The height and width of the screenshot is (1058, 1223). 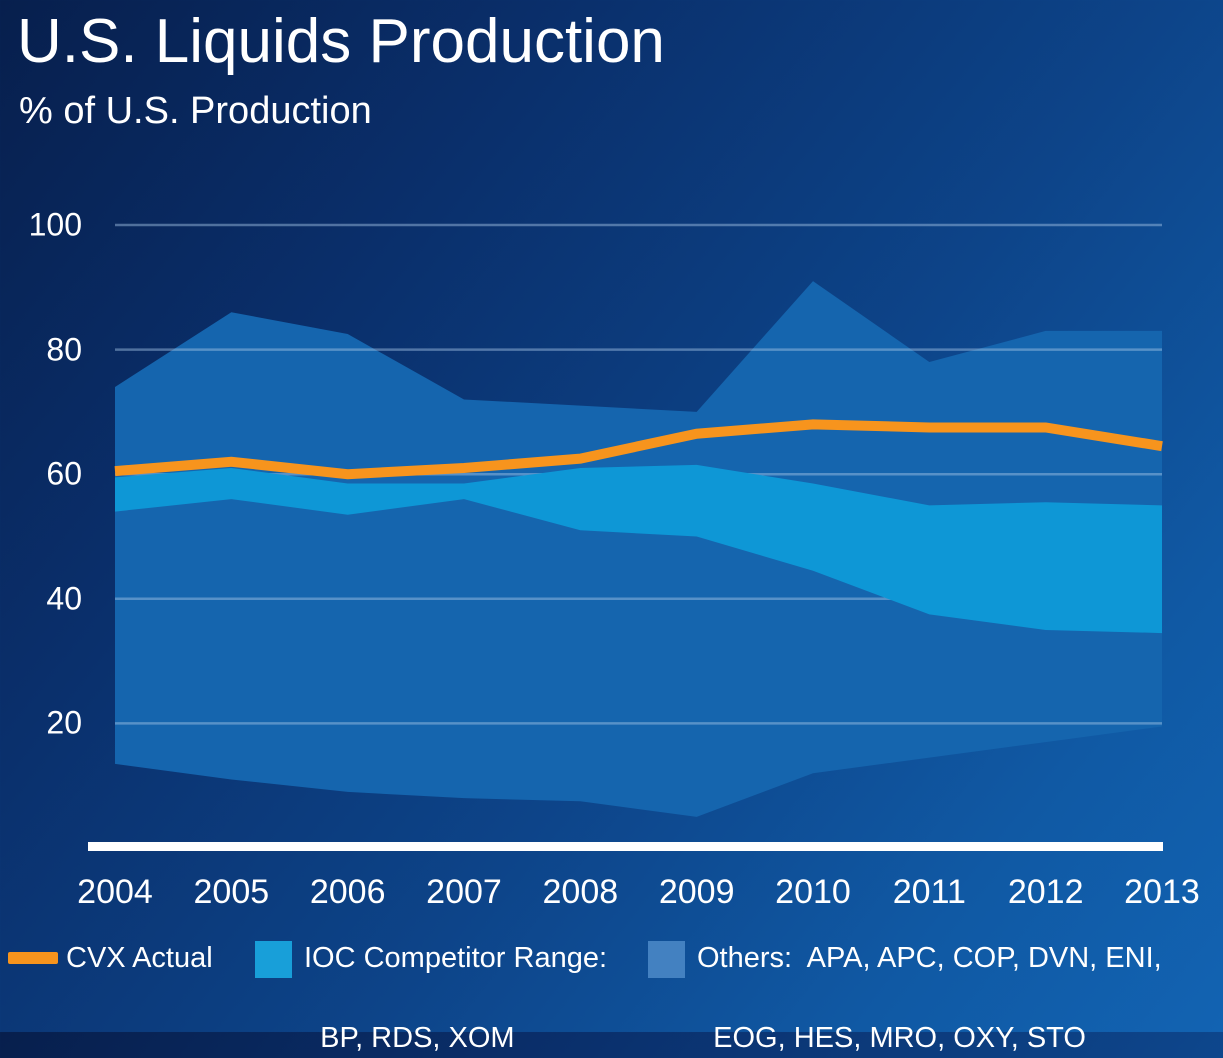 What do you see at coordinates (195, 111) in the screenshot?
I see `chart-subtitle: % of U.S. Production` at bounding box center [195, 111].